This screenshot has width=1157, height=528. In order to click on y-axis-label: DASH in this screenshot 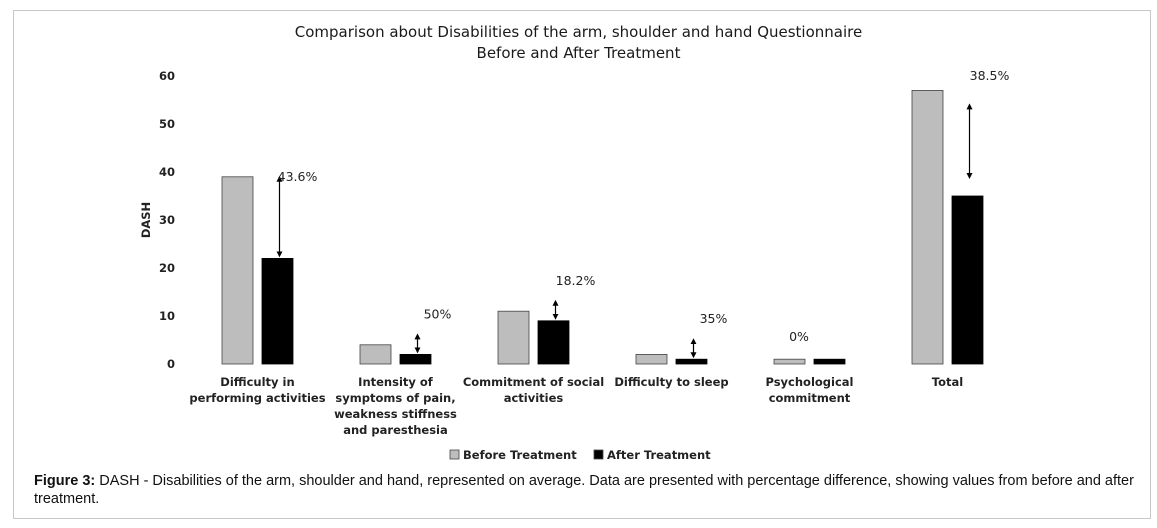, I will do `click(146, 220)`.